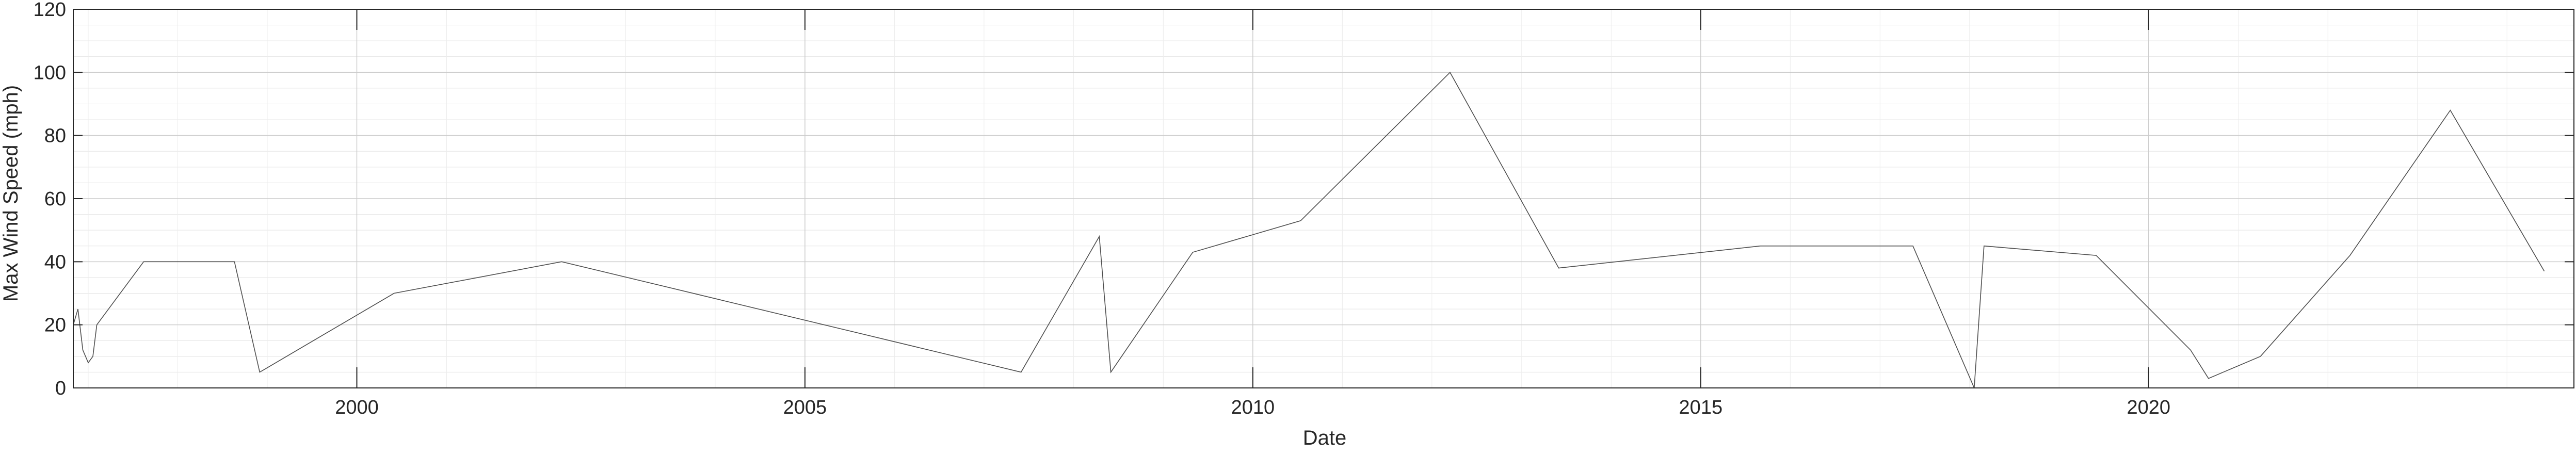 This screenshot has width=2576, height=455. What do you see at coordinates (50, 10) in the screenshot?
I see `y-tick-label: 120` at bounding box center [50, 10].